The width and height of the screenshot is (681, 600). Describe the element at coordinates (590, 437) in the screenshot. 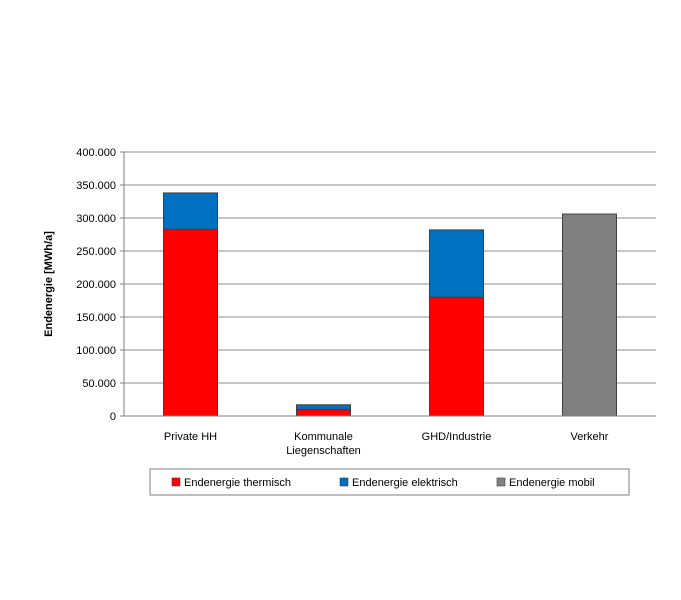

I see `x-tick-label: Verkehr` at that location.